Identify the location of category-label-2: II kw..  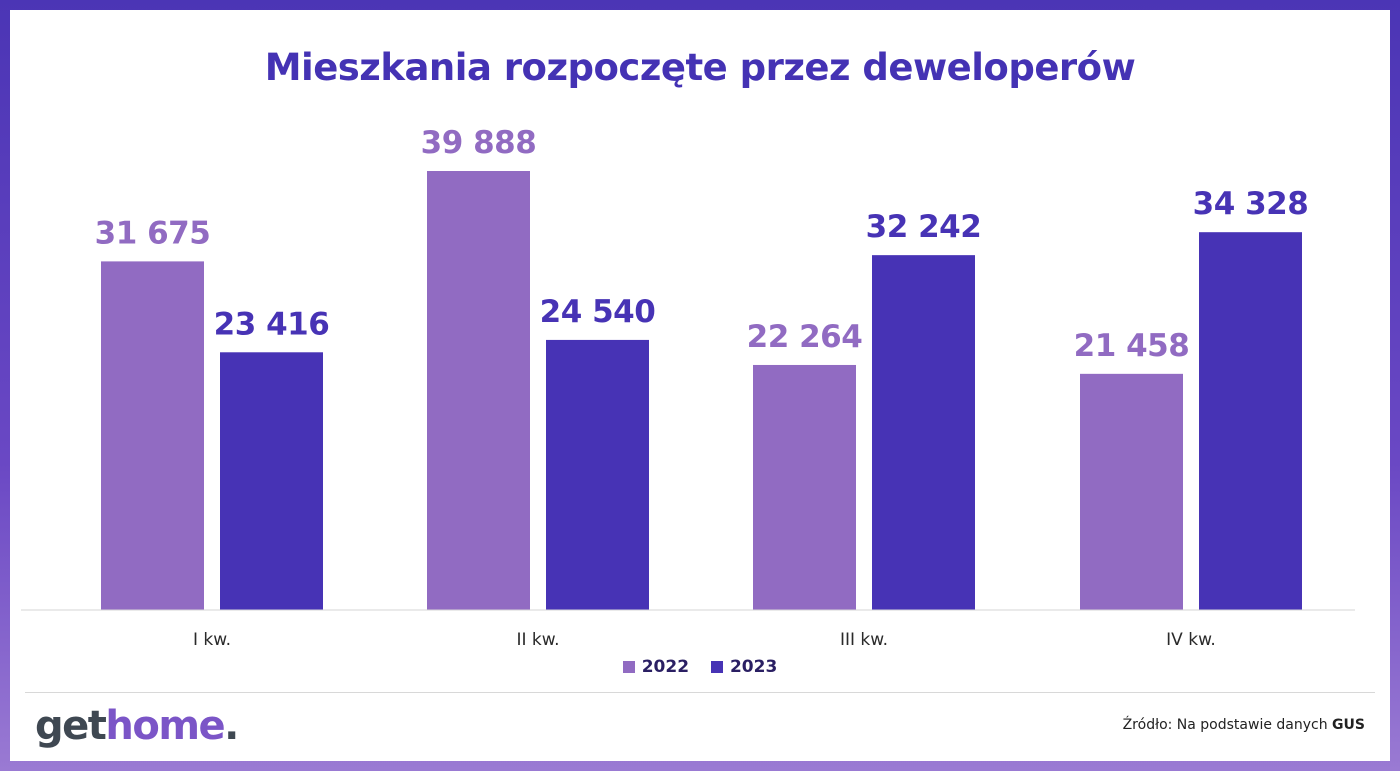
(537, 640).